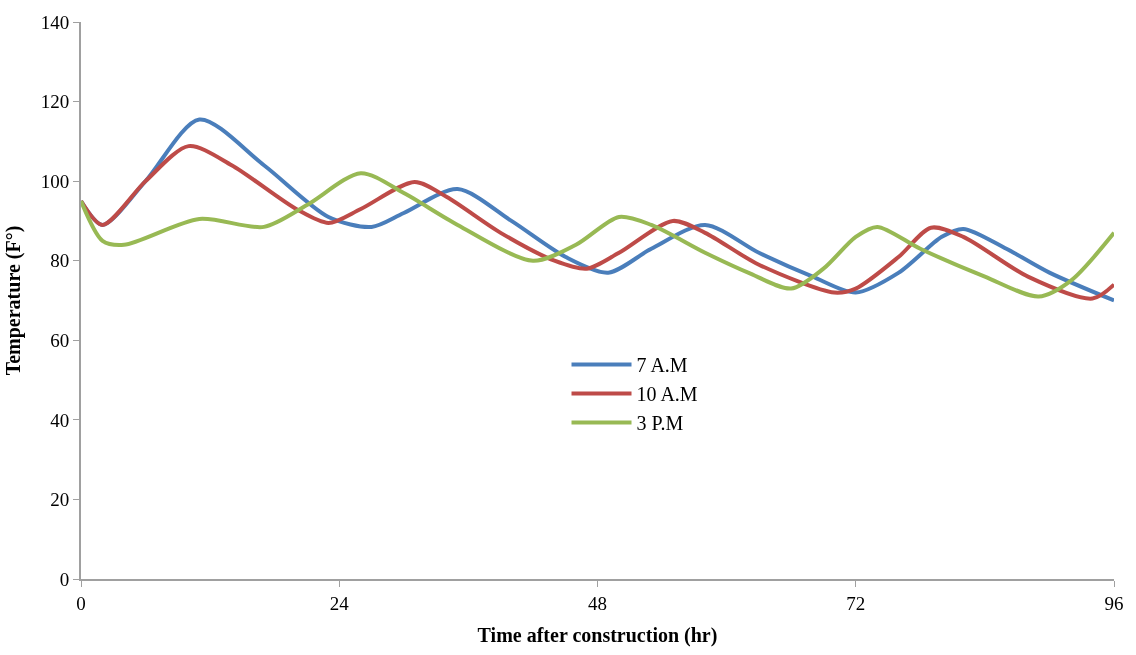 The image size is (1136, 655). Describe the element at coordinates (662, 365) in the screenshot. I see `legend-label: 7 A.M` at that location.